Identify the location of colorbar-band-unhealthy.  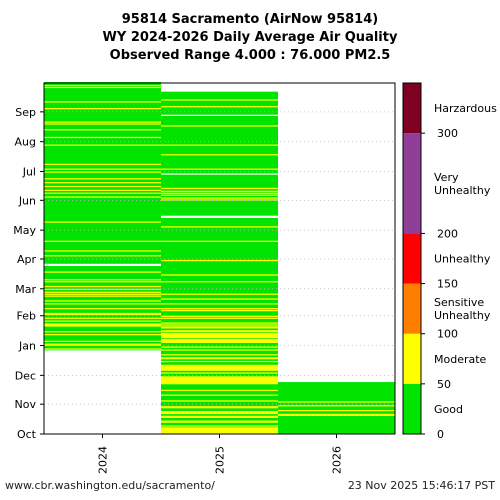
(412, 258).